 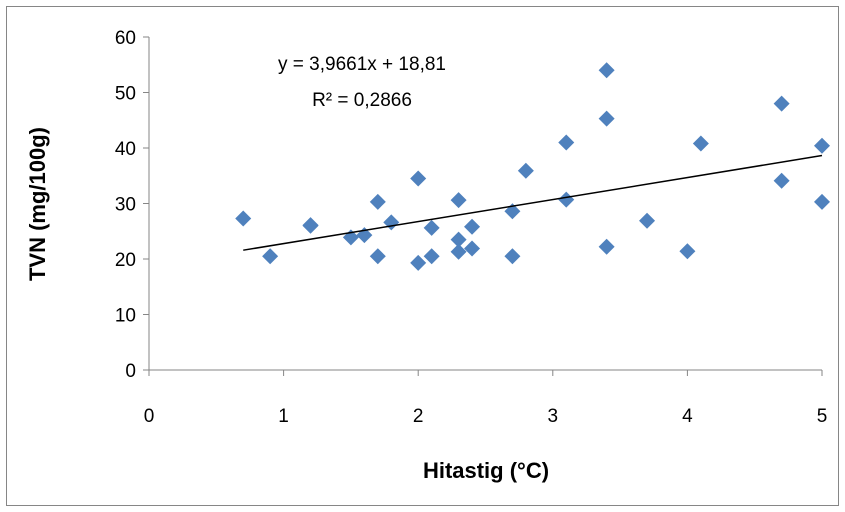 I want to click on y-tick-label: 60, so click(x=125, y=38).